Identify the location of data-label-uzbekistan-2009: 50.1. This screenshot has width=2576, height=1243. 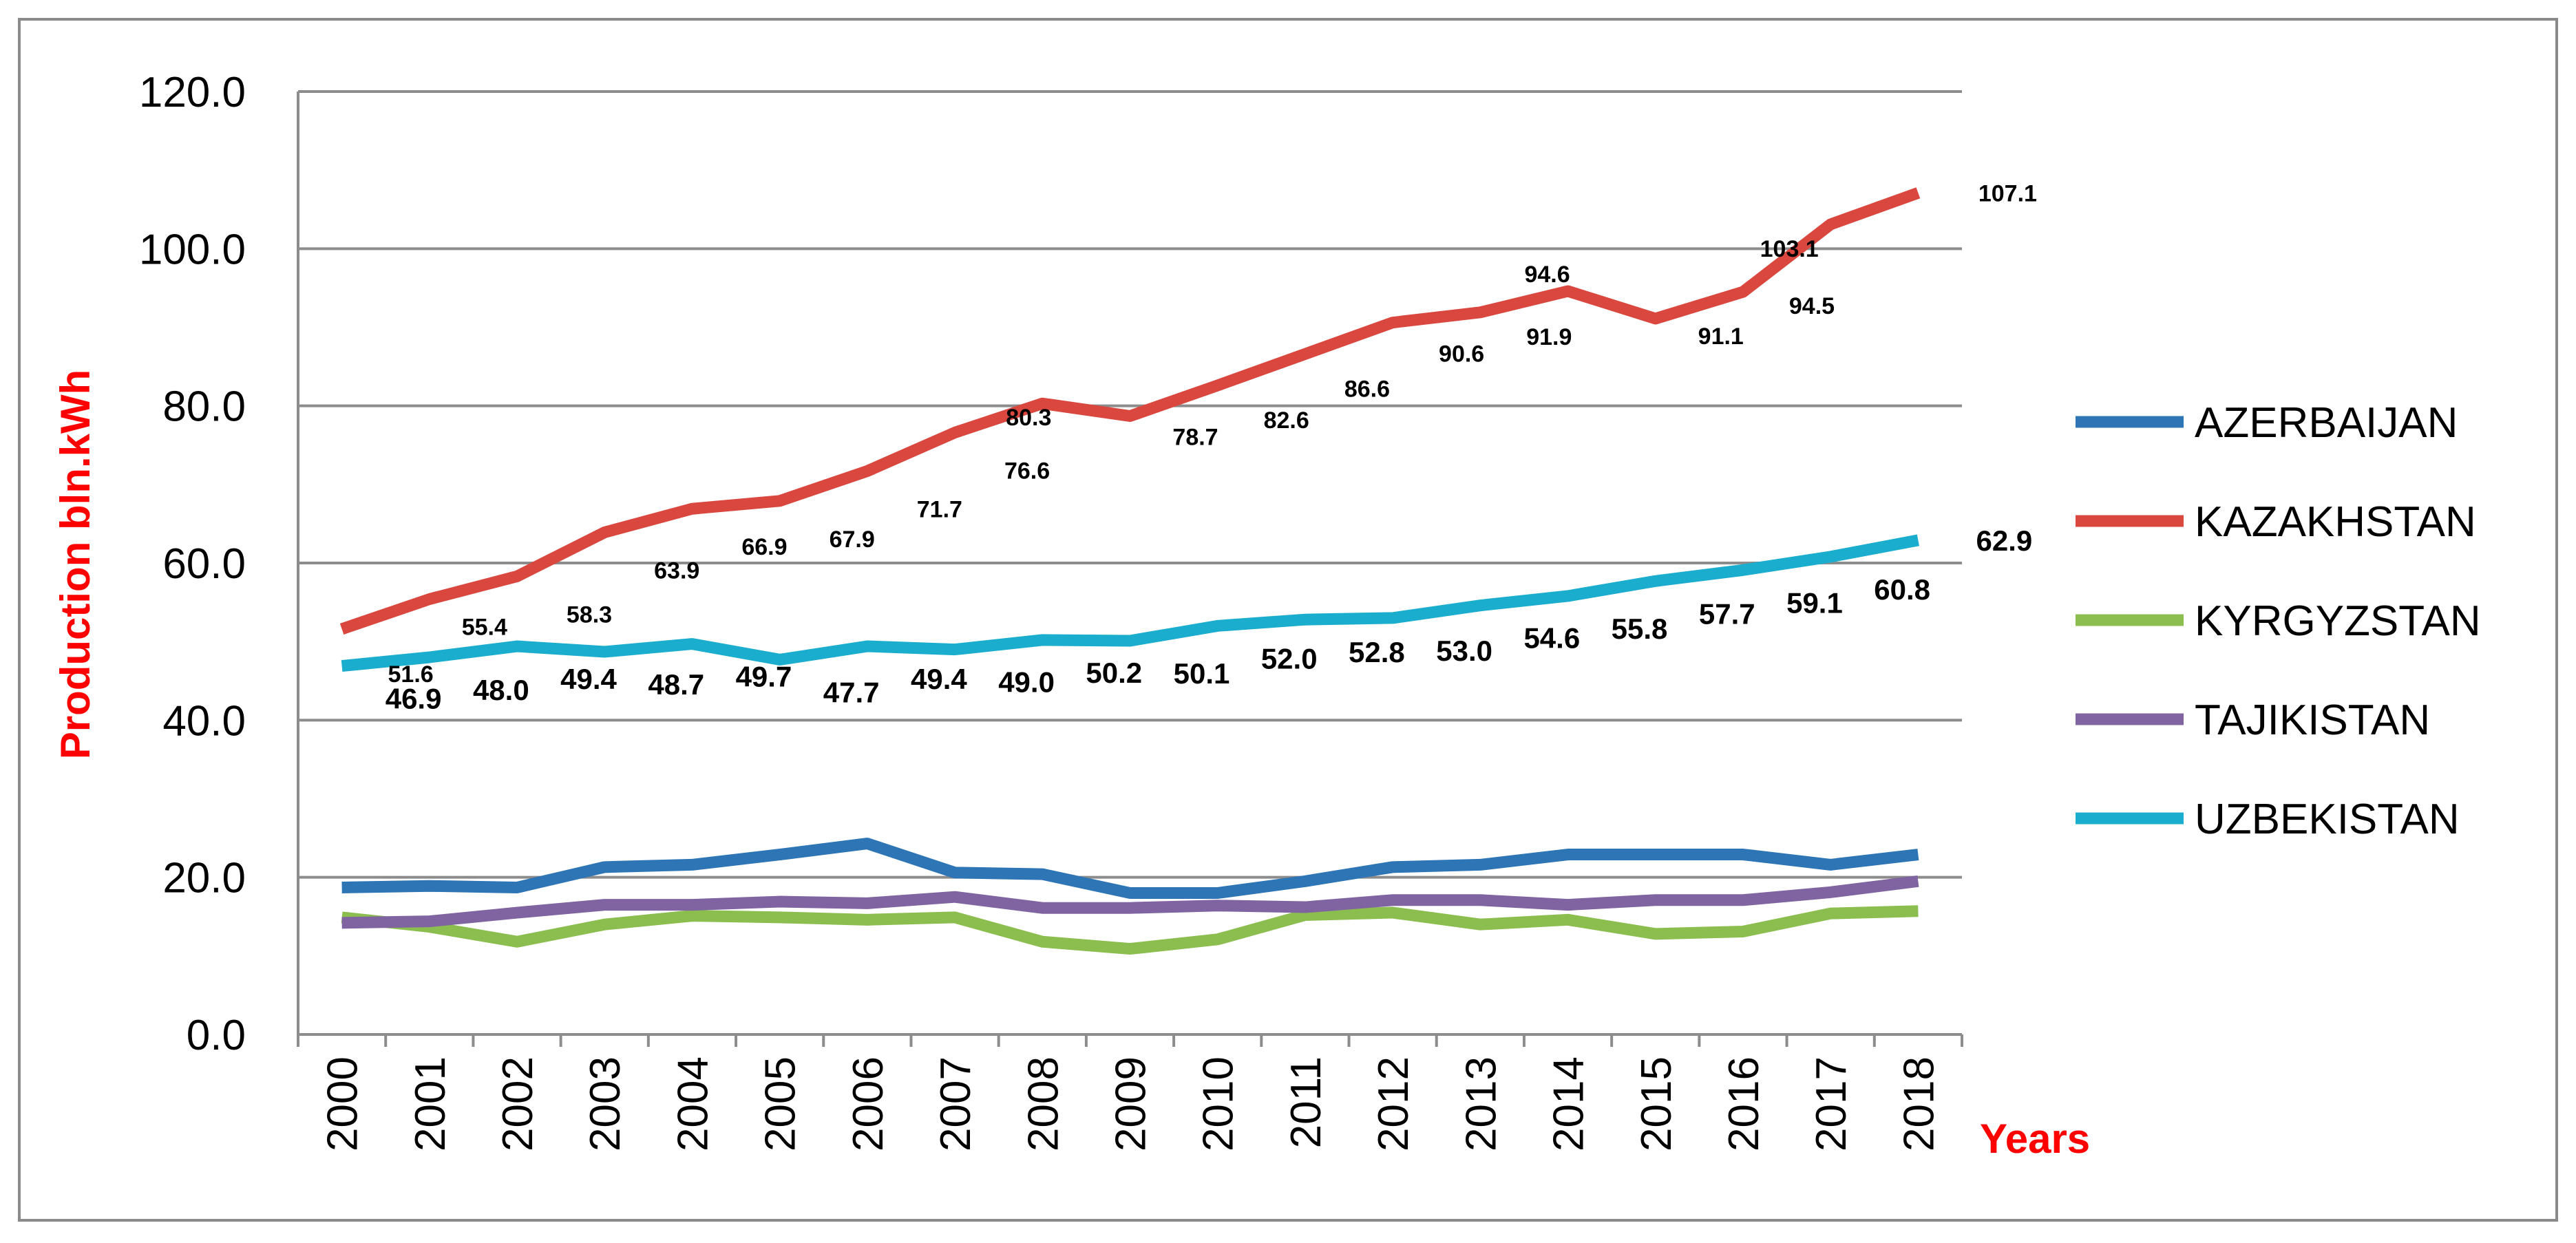
(1202, 673).